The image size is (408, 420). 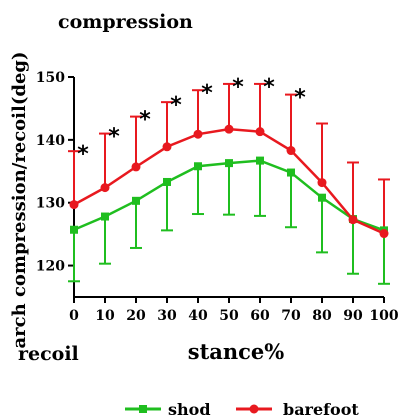 I want to click on legend-item-barefoot: barefoot, so click(x=297, y=409).